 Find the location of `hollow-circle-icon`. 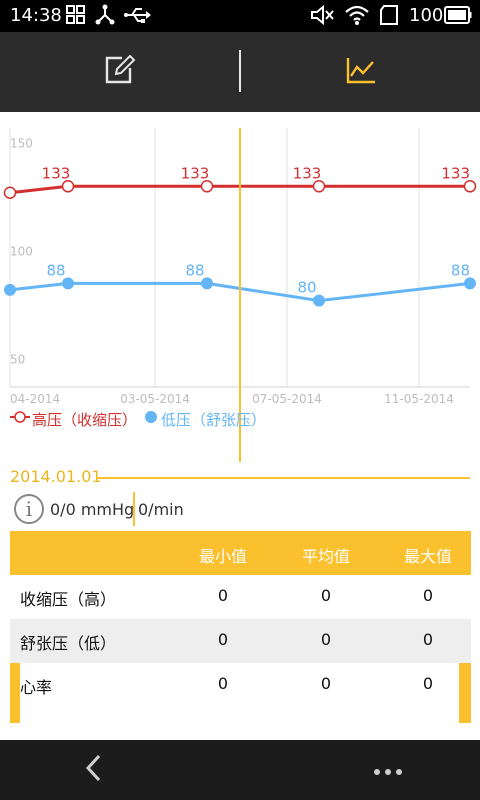

hollow-circle-icon is located at coordinates (20, 419).